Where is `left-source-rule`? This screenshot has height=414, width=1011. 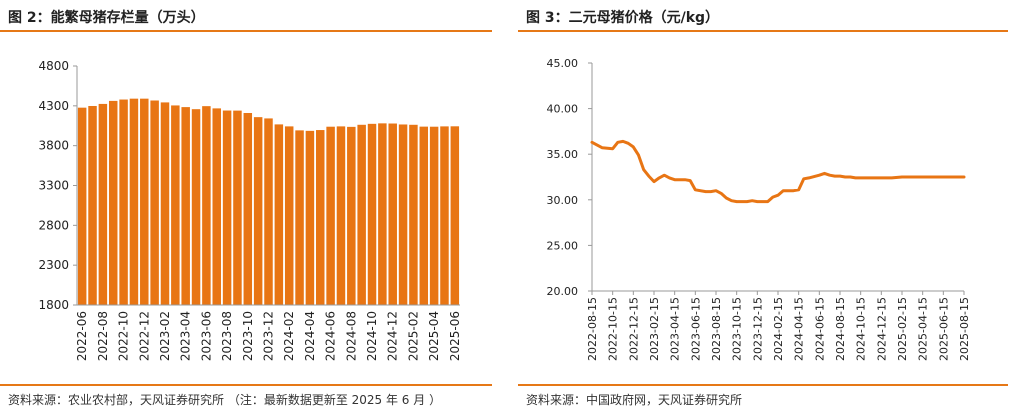 left-source-rule is located at coordinates (246, 385).